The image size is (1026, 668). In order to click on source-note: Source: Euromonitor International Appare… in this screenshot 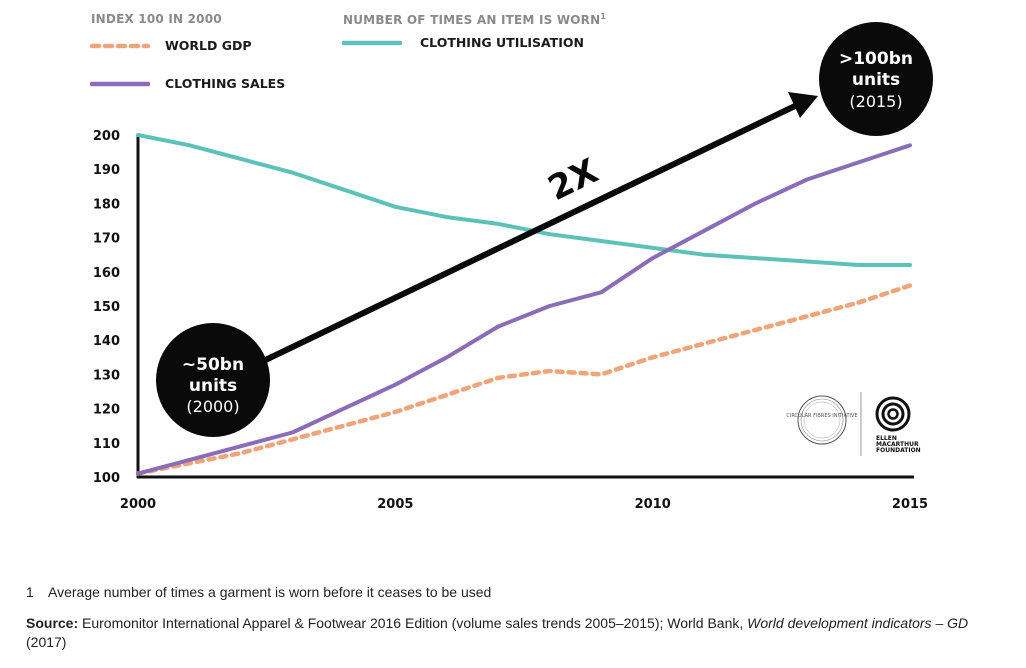, I will do `click(518, 633)`.